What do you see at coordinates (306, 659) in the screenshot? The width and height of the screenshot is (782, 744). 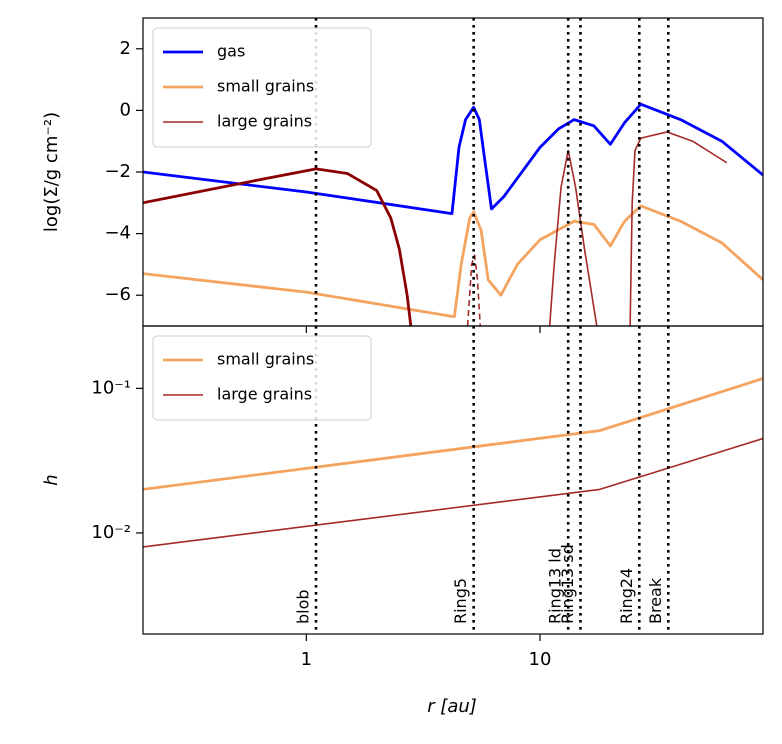 I see `x-tick-label: 1` at bounding box center [306, 659].